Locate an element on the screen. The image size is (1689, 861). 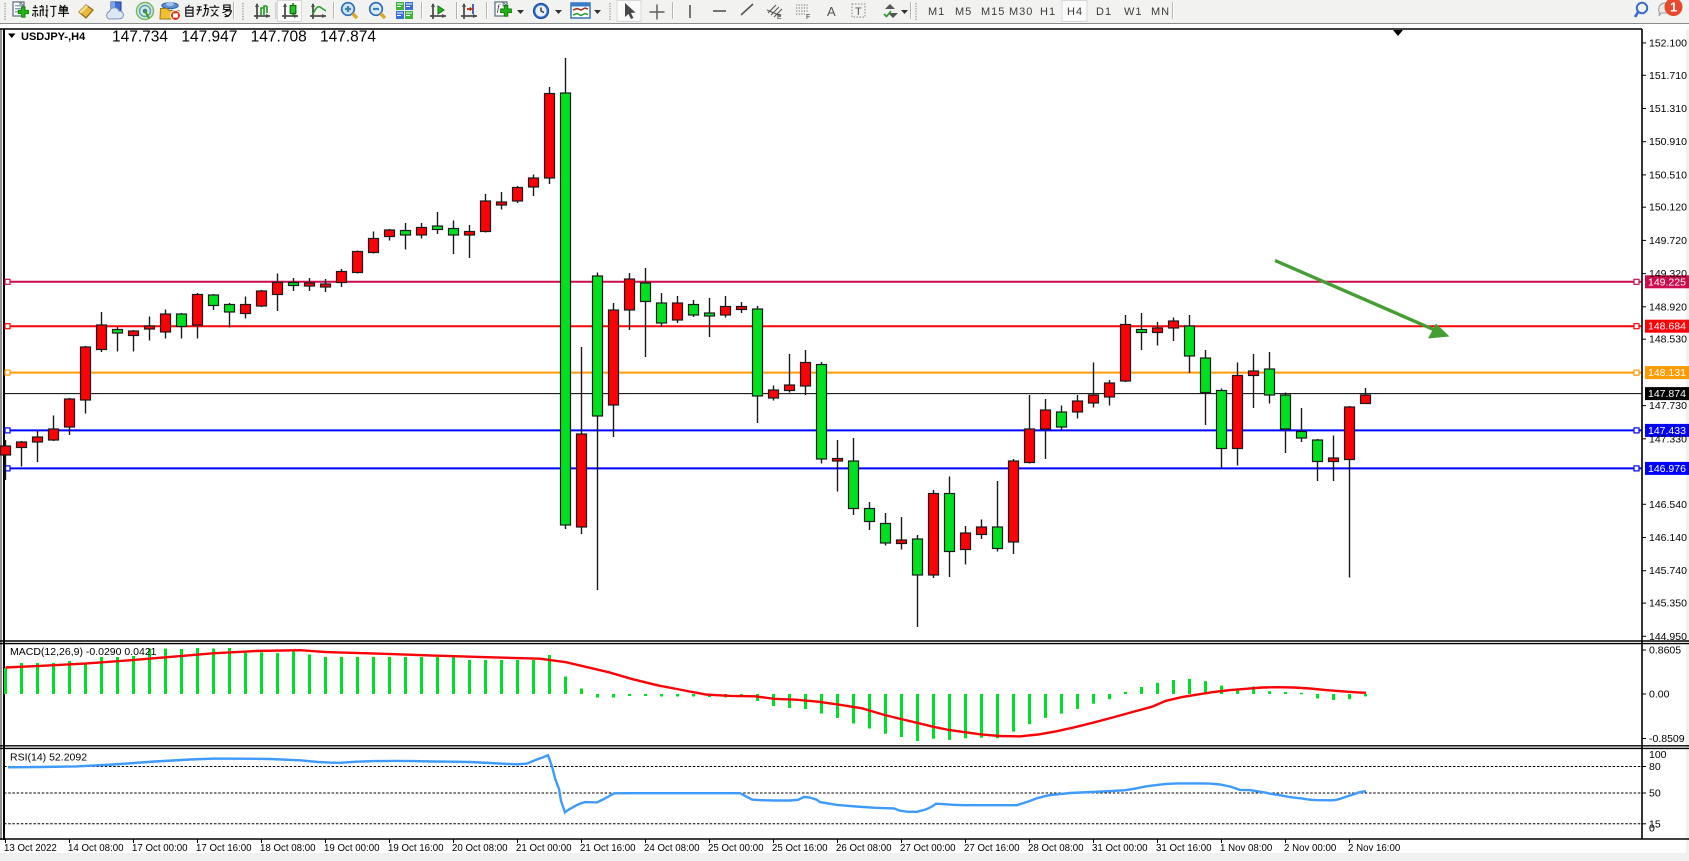
svg-text: 21 Oct 00:00 is located at coordinates (544, 848).